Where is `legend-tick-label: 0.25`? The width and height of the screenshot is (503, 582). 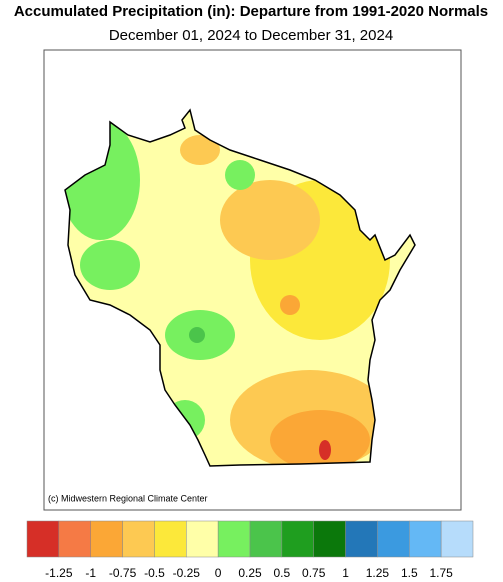
legend-tick-label: 0.25 is located at coordinates (250, 573).